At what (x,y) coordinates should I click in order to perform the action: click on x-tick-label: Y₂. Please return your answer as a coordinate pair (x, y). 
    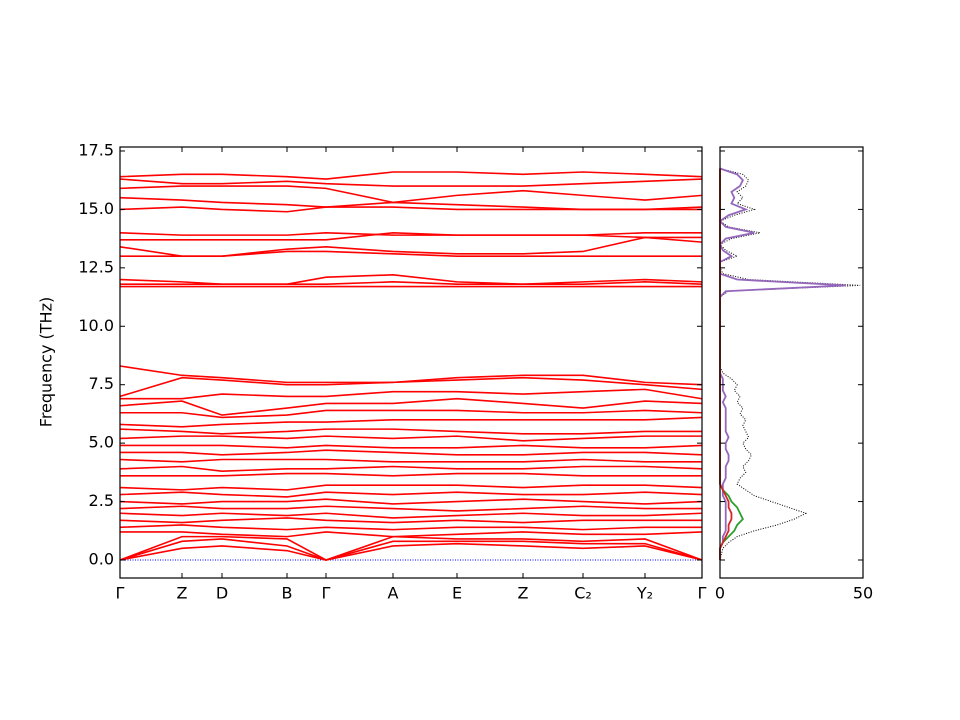
    Looking at the image, I should click on (644, 593).